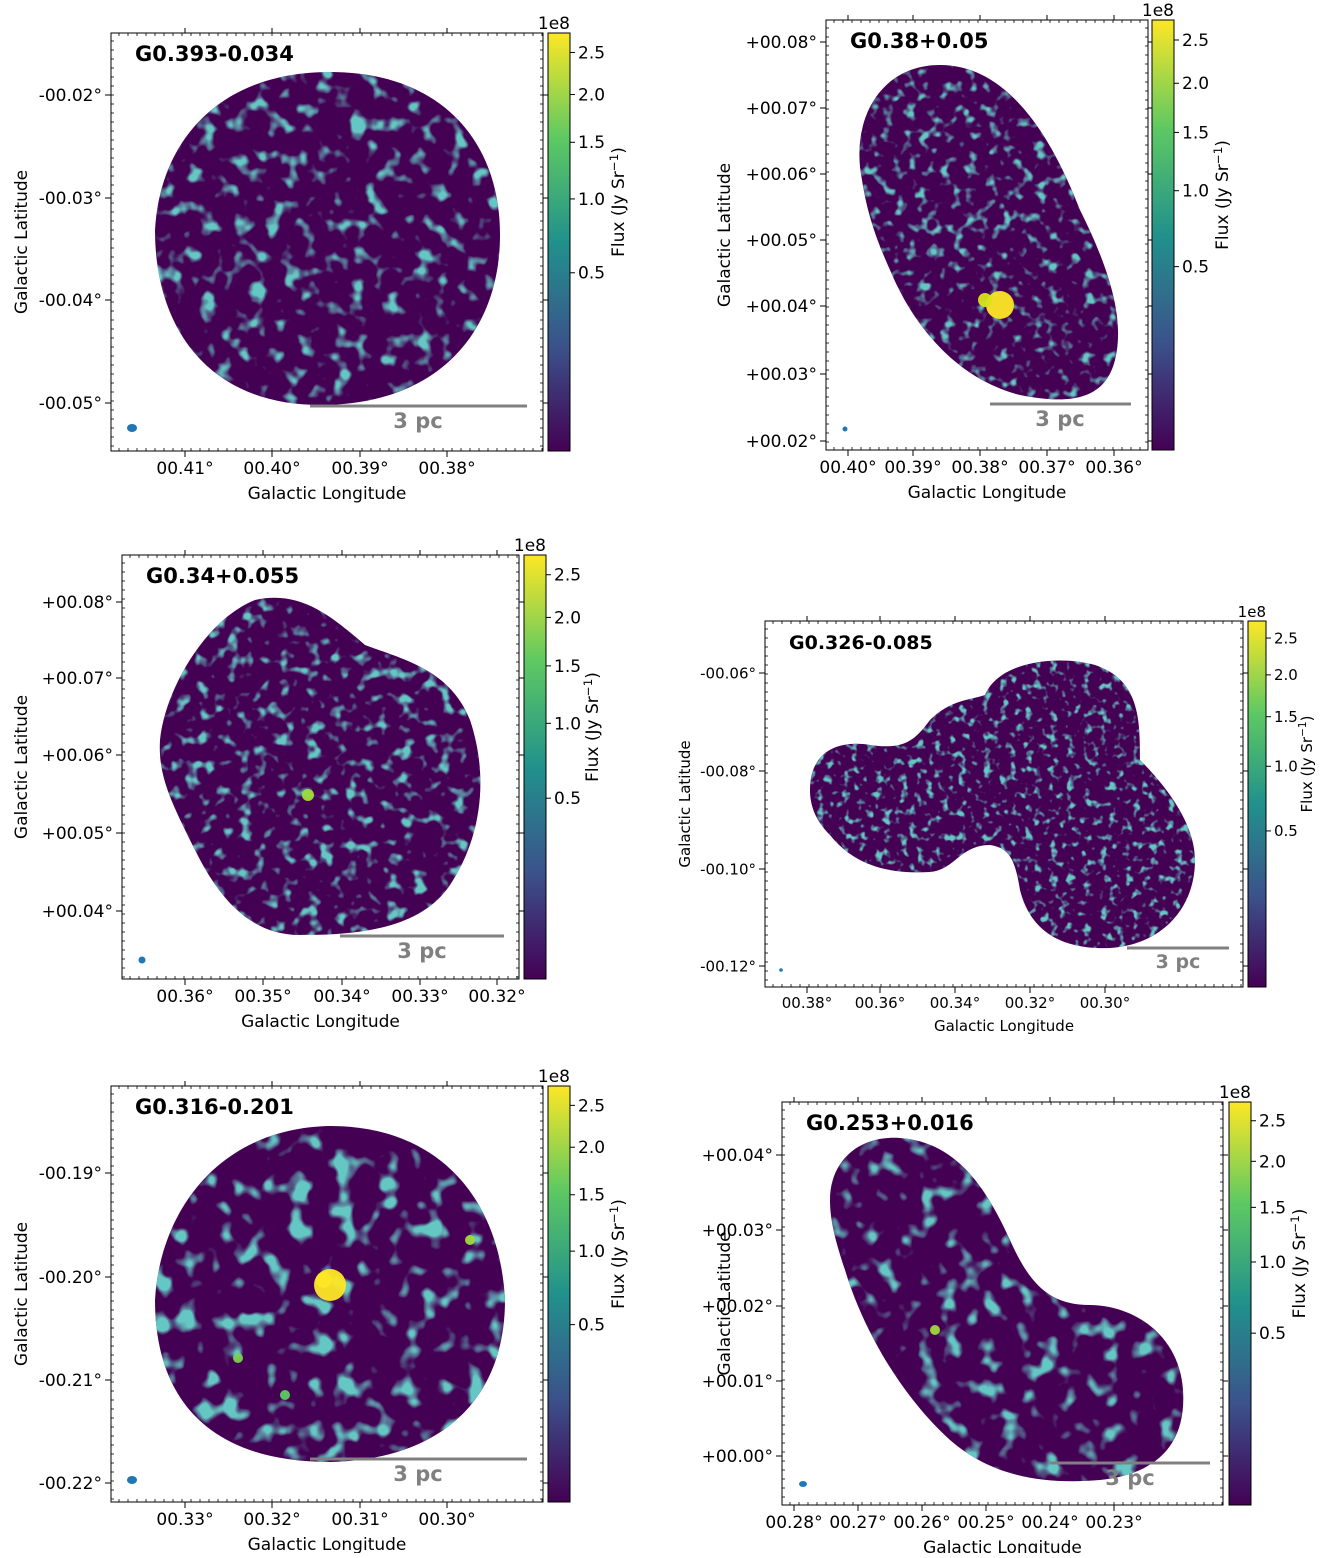 This screenshot has height=1558, width=1331. What do you see at coordinates (728, 966) in the screenshot?
I see `y-tick-label: -00.12°` at bounding box center [728, 966].